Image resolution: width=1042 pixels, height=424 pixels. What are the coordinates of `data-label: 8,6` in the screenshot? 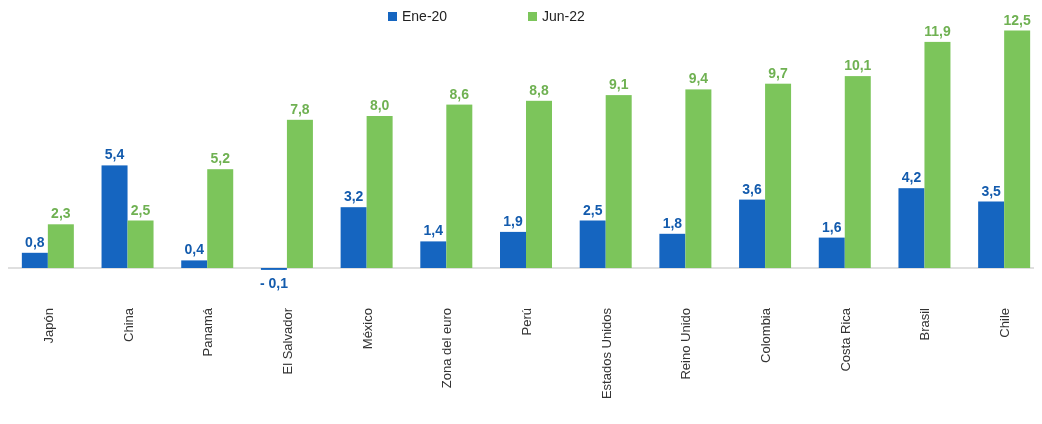 It's located at (459, 93).